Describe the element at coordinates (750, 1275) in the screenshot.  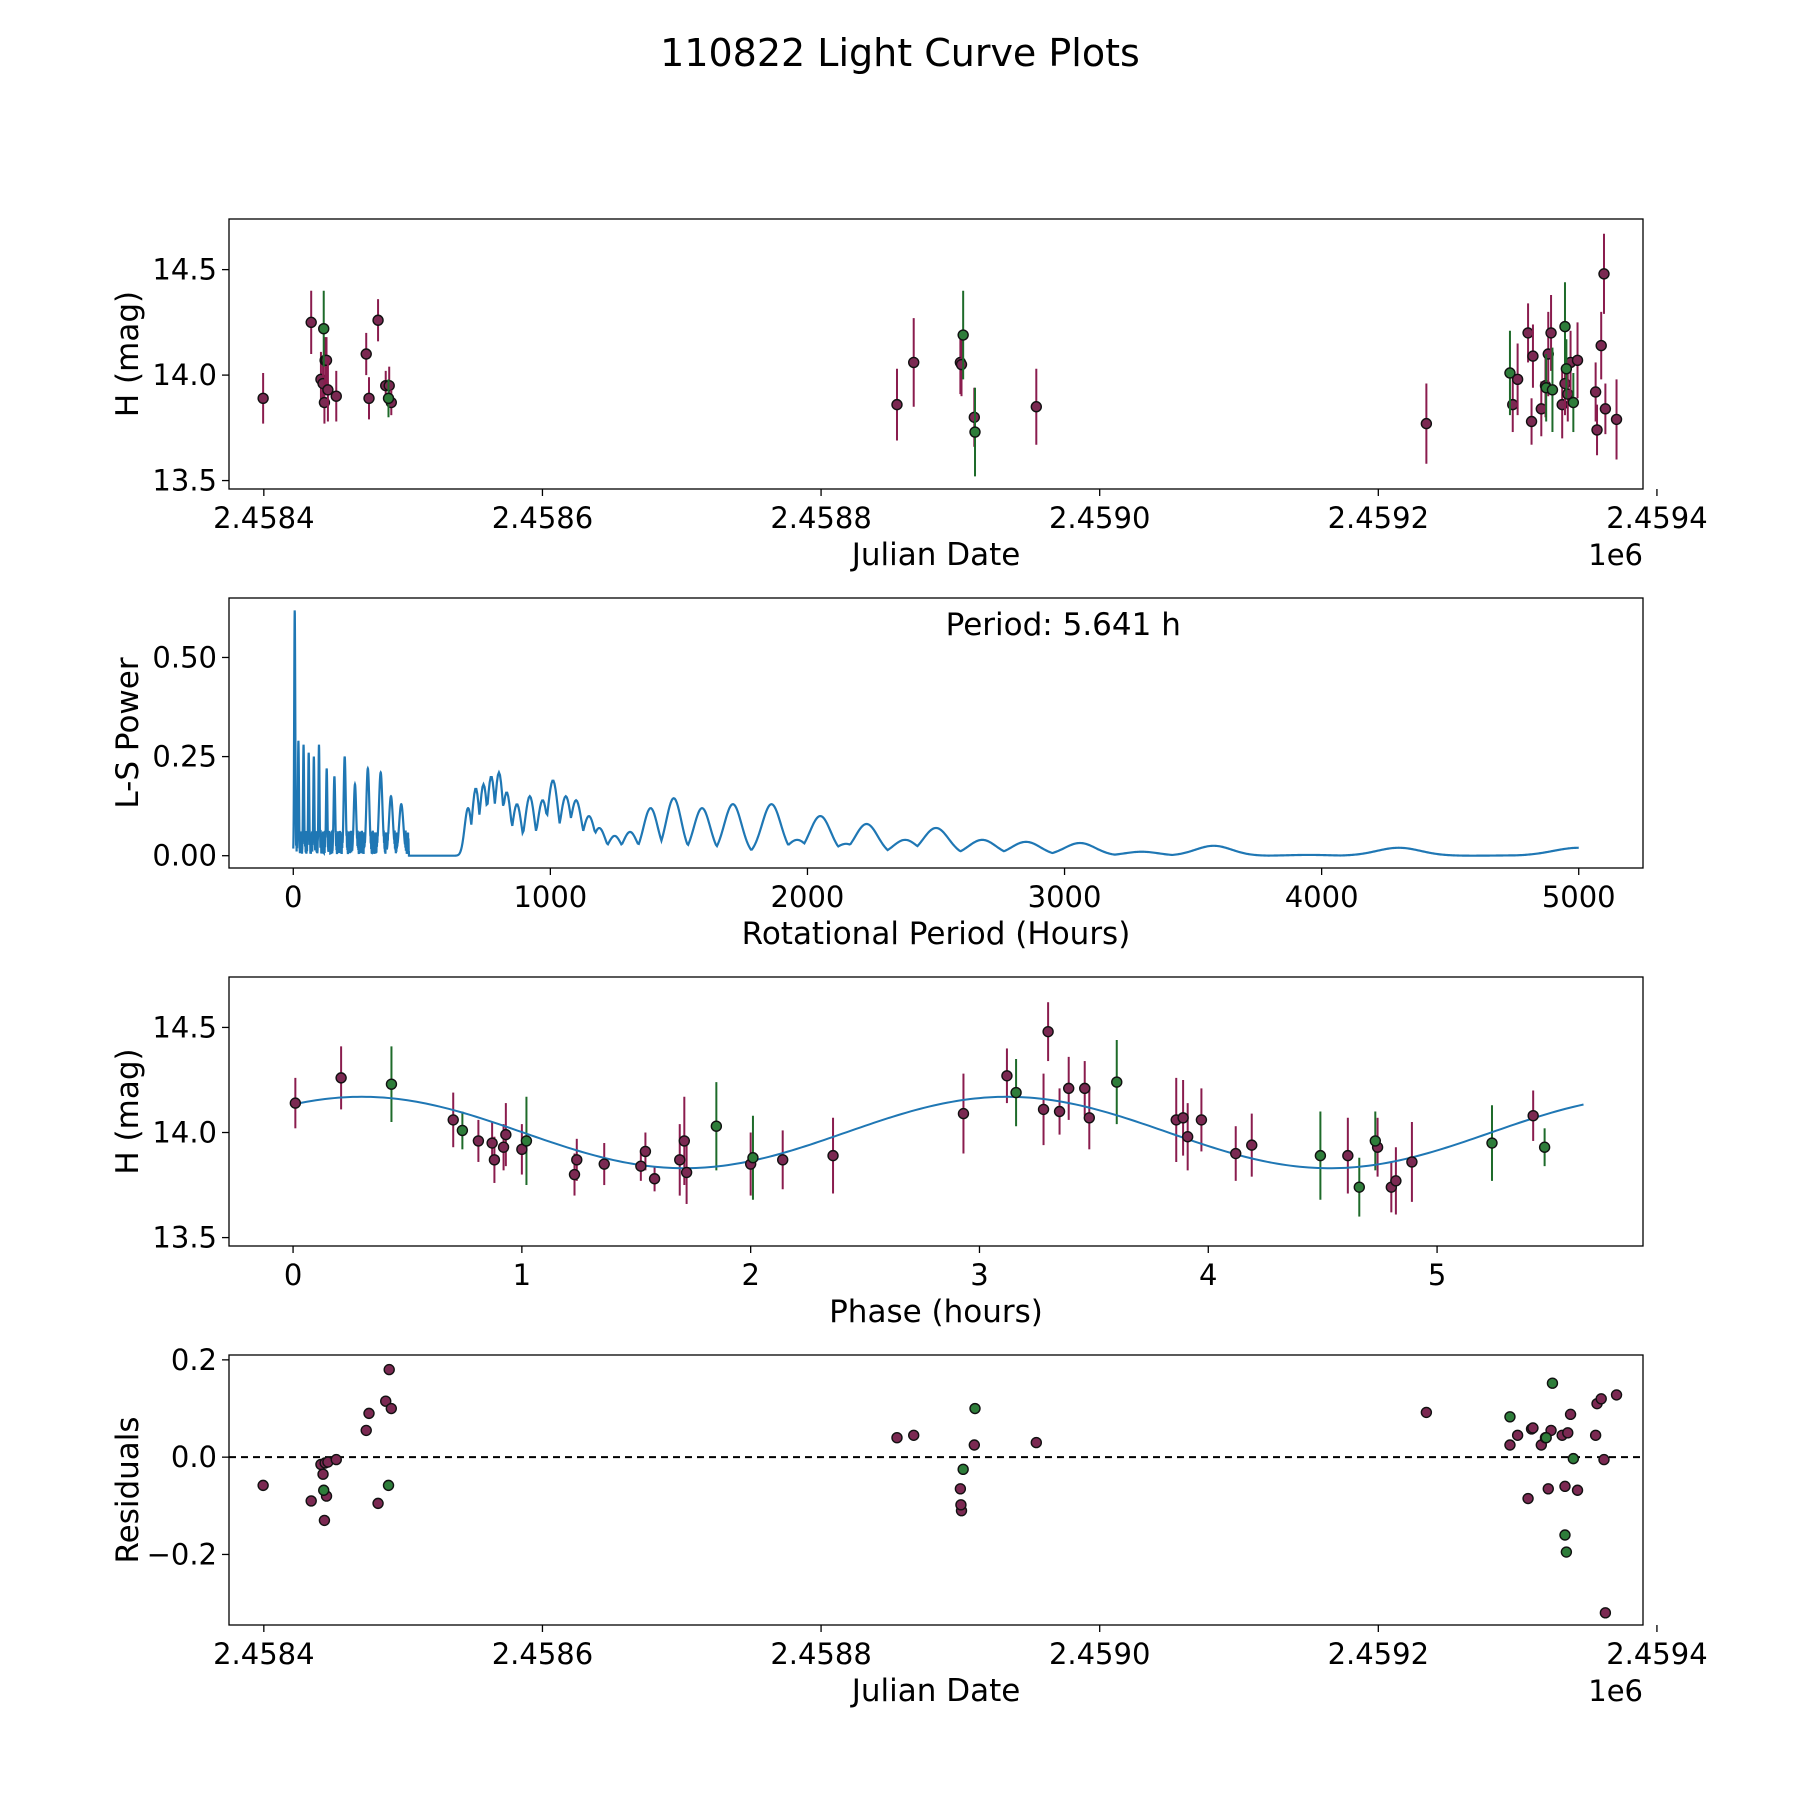
I see `x-tick-label: 2` at that location.